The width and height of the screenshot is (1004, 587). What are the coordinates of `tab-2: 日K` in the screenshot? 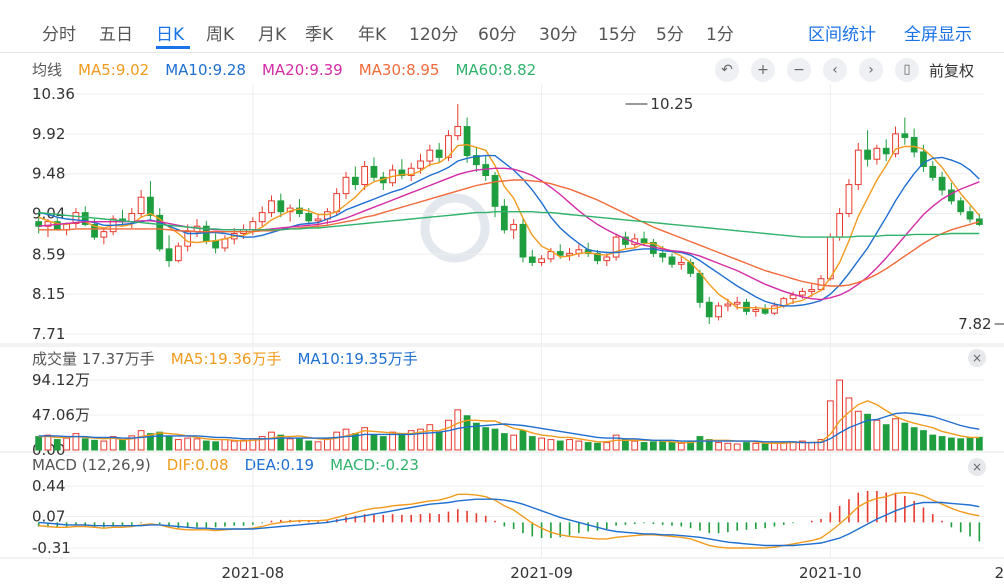 It's located at (170, 35).